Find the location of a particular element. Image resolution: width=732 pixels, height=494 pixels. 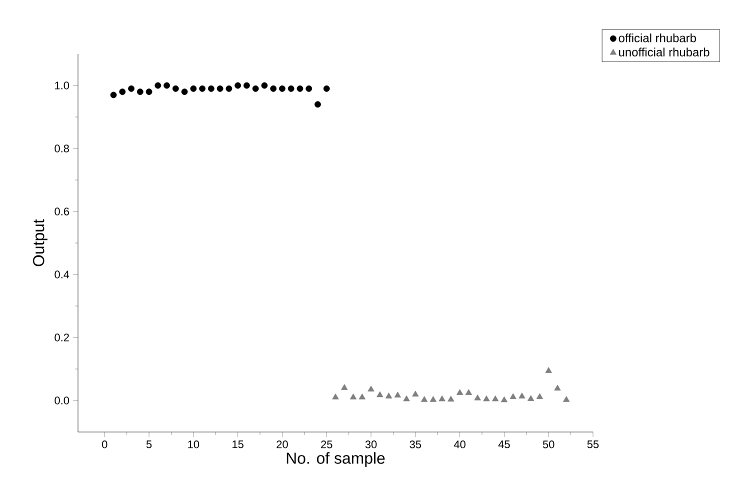

x-tick-label: 25 is located at coordinates (326, 444).